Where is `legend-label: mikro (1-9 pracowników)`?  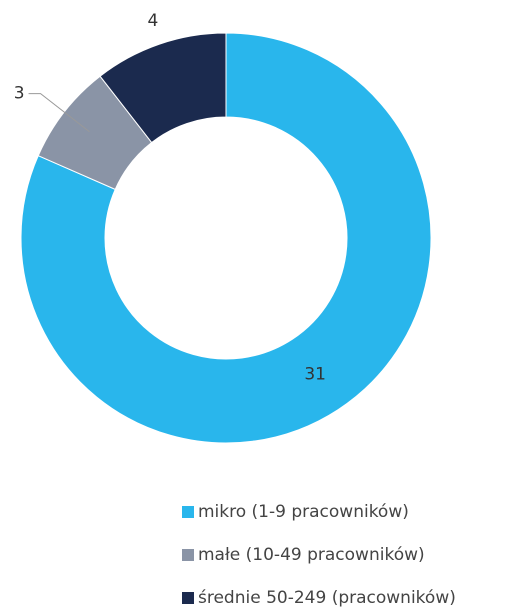 legend-label: mikro (1-9 pracowników) is located at coordinates (303, 512).